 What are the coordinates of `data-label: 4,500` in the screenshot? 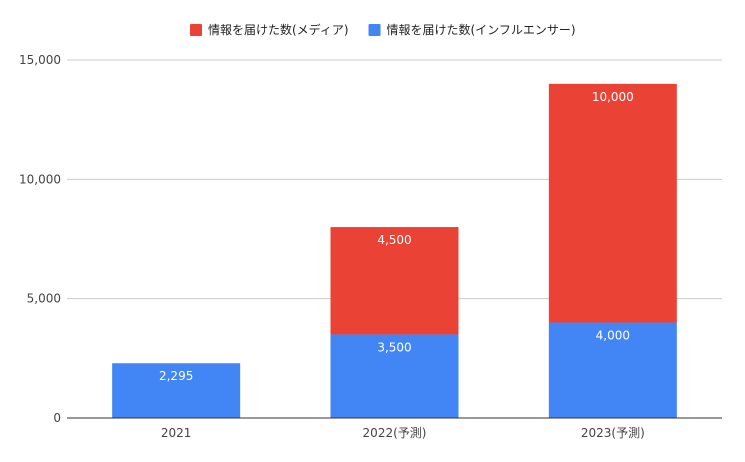 It's located at (394, 240).